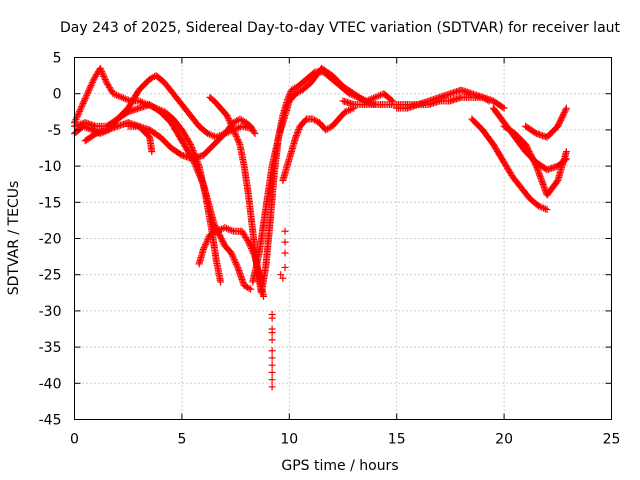  I want to click on y-tick-label: -45, so click(50, 421).